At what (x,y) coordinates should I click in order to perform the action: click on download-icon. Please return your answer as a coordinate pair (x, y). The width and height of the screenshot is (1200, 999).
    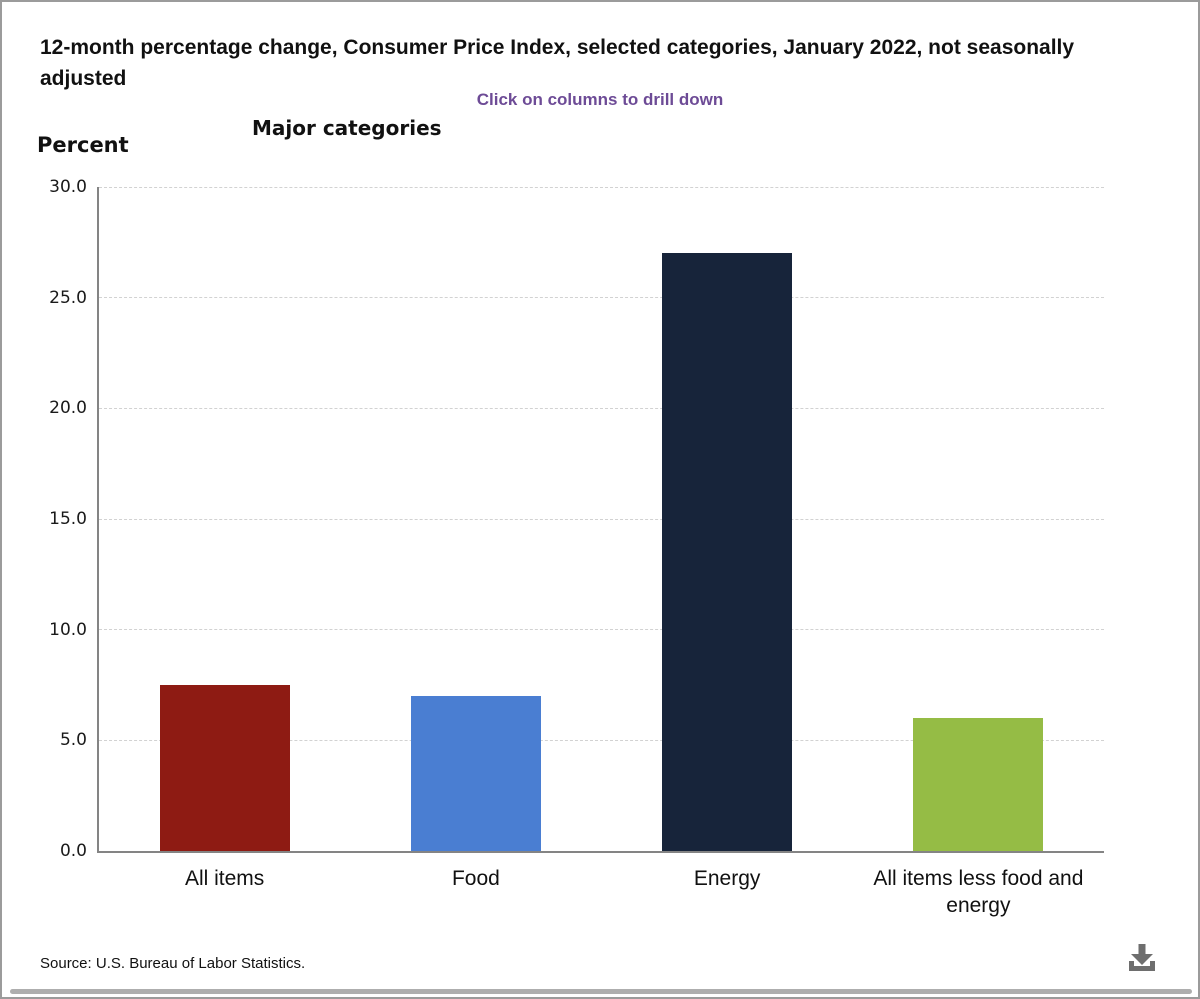
    Looking at the image, I should click on (1142, 957).